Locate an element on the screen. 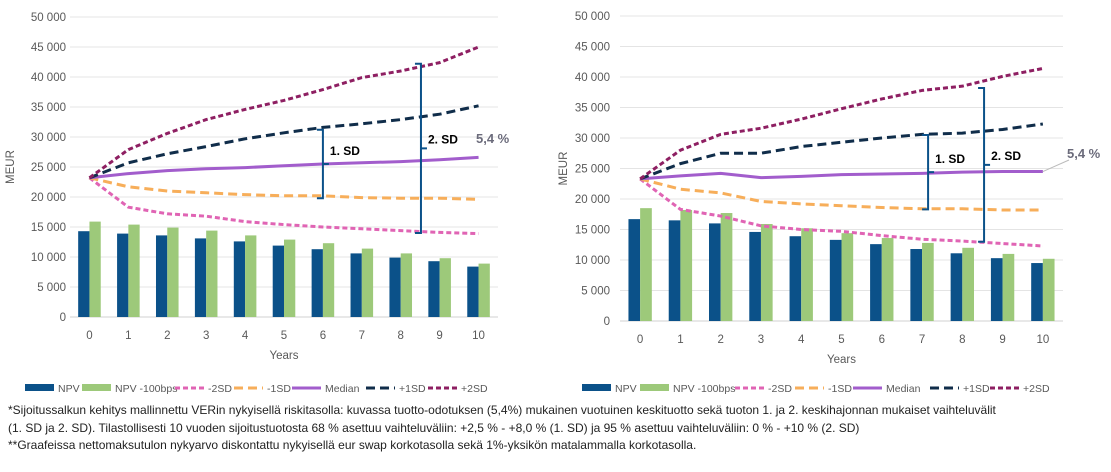  x-axis-title: Years is located at coordinates (284, 356).